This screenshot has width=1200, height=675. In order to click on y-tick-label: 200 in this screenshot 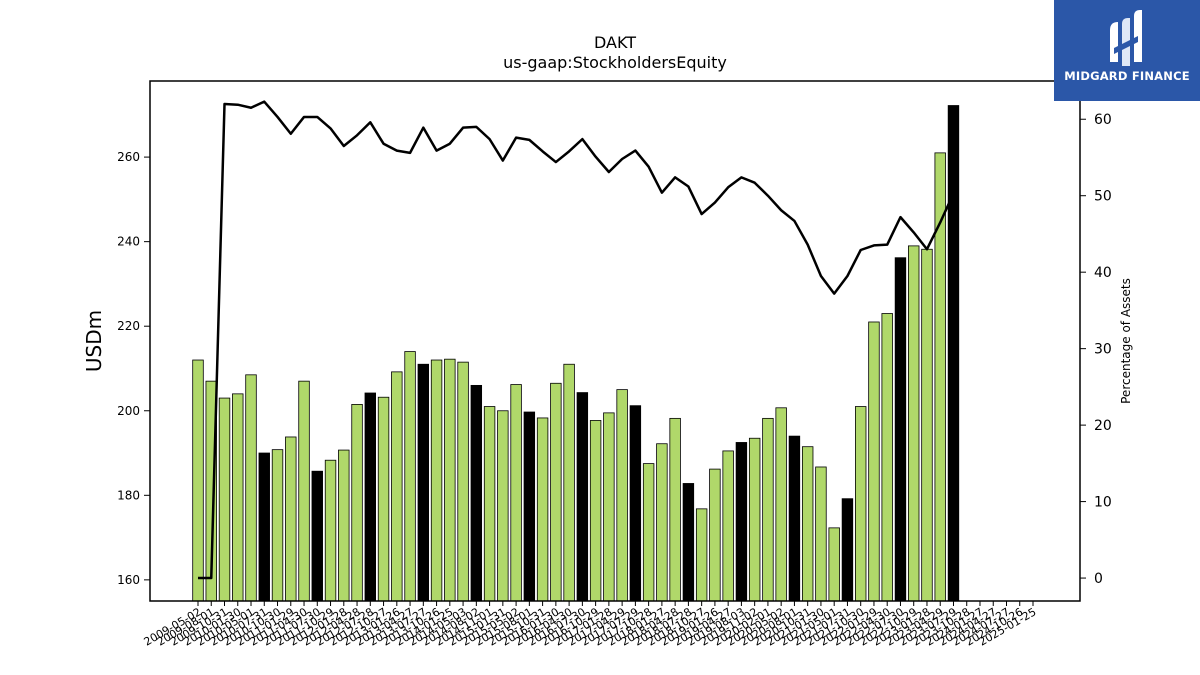, I will do `click(128, 411)`.